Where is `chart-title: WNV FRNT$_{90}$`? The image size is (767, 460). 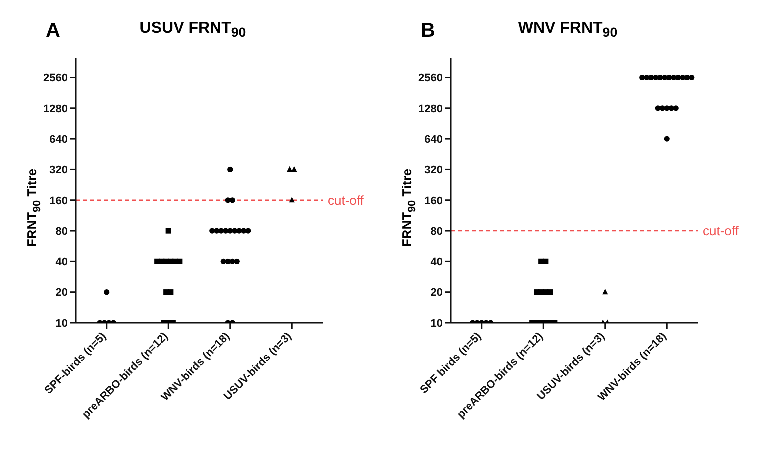
chart-title: WNV FRNT$_{90}$ is located at coordinates (568, 30).